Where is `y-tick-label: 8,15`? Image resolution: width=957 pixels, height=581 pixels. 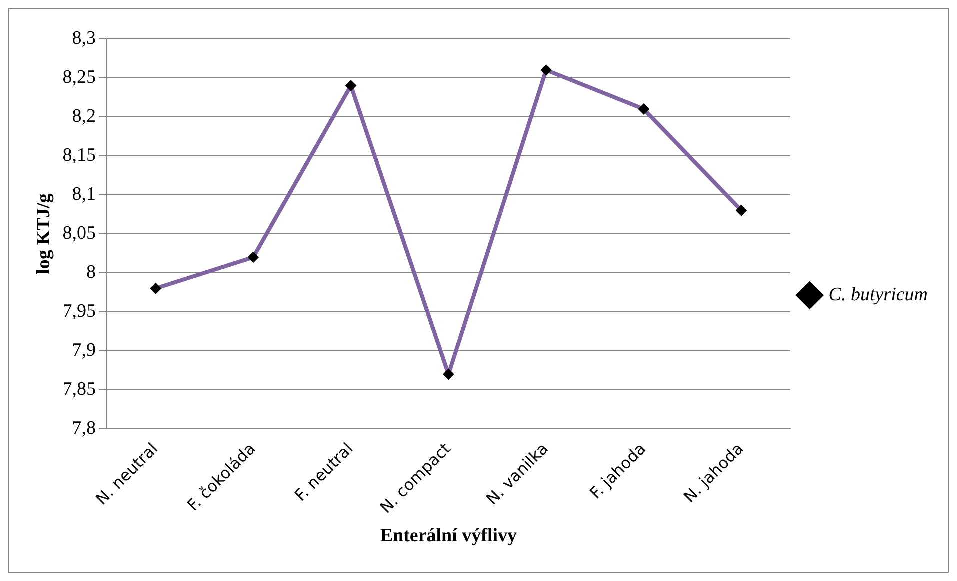 y-tick-label: 8,15 is located at coordinates (79, 155).